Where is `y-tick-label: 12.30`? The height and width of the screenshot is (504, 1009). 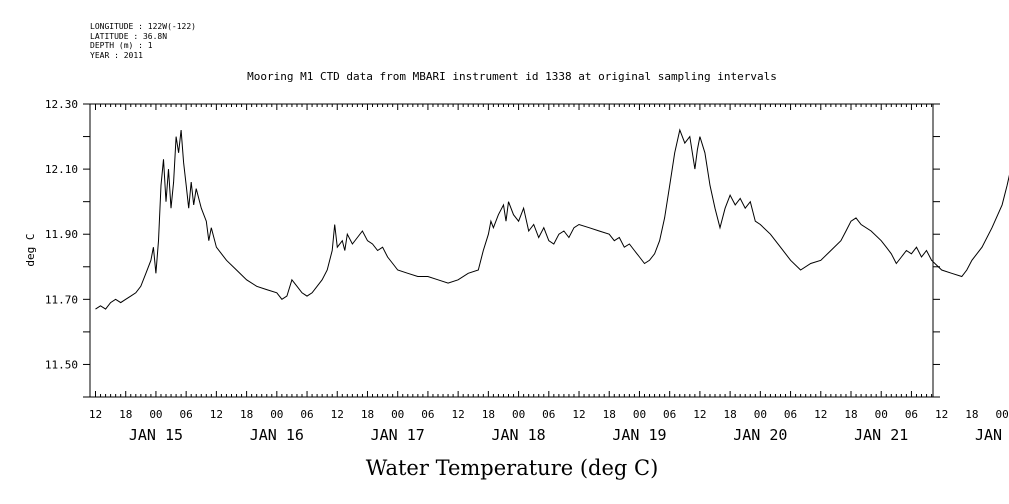
y-tick-label: 12.30 is located at coordinates (61, 104).